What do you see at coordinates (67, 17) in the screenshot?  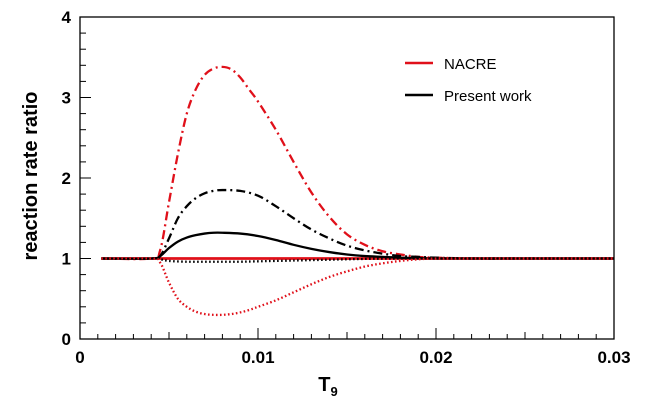 I see `y-tick-label: 4` at bounding box center [67, 17].